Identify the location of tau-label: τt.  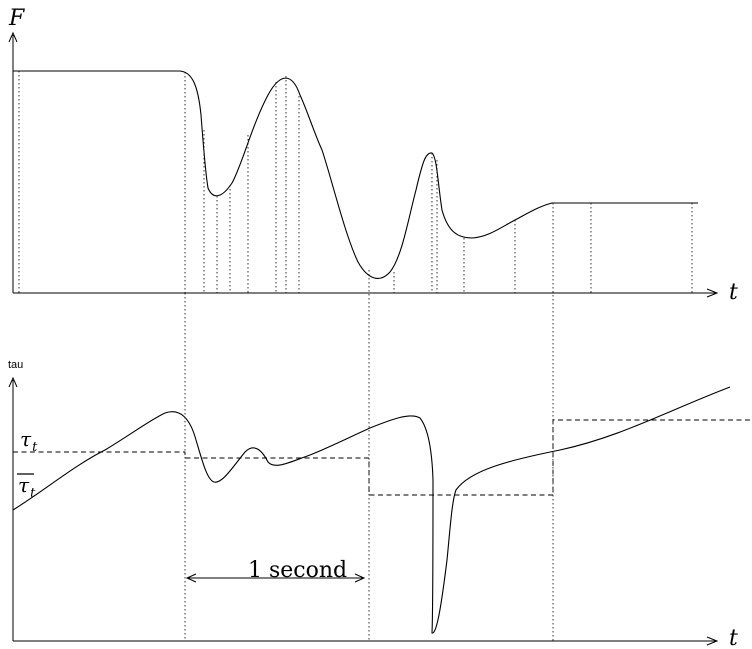
(29, 441).